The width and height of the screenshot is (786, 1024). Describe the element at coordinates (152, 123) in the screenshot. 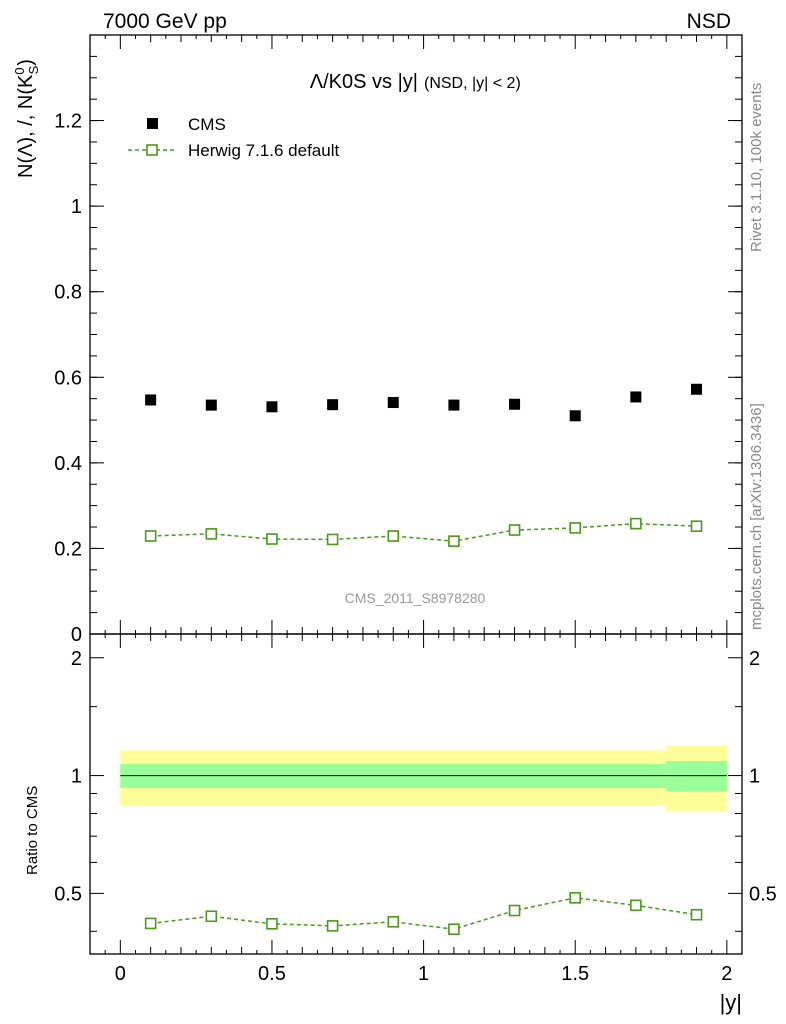

I see `legend-cms-marker` at that location.